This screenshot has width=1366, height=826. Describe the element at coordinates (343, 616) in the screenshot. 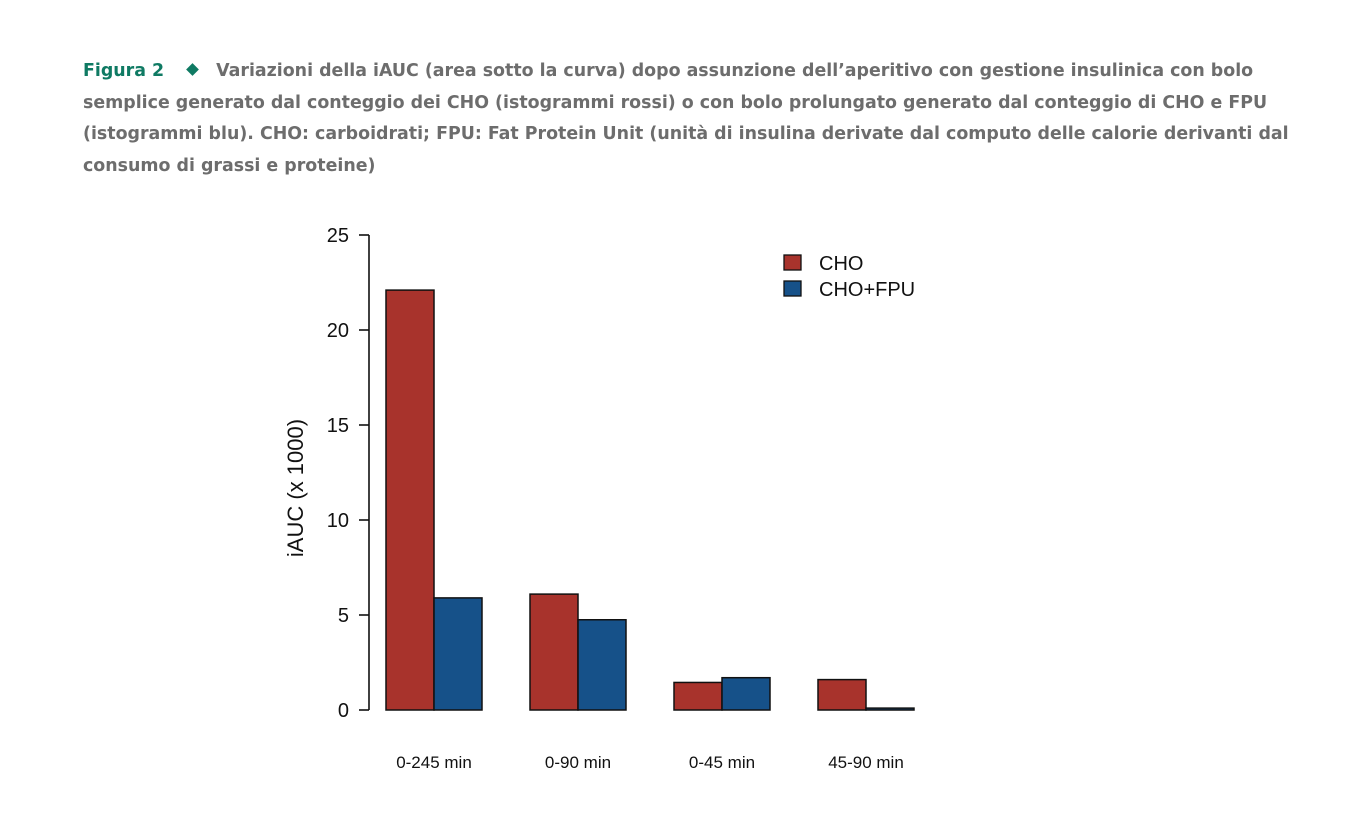

I see `y-tick-label: 5` at that location.